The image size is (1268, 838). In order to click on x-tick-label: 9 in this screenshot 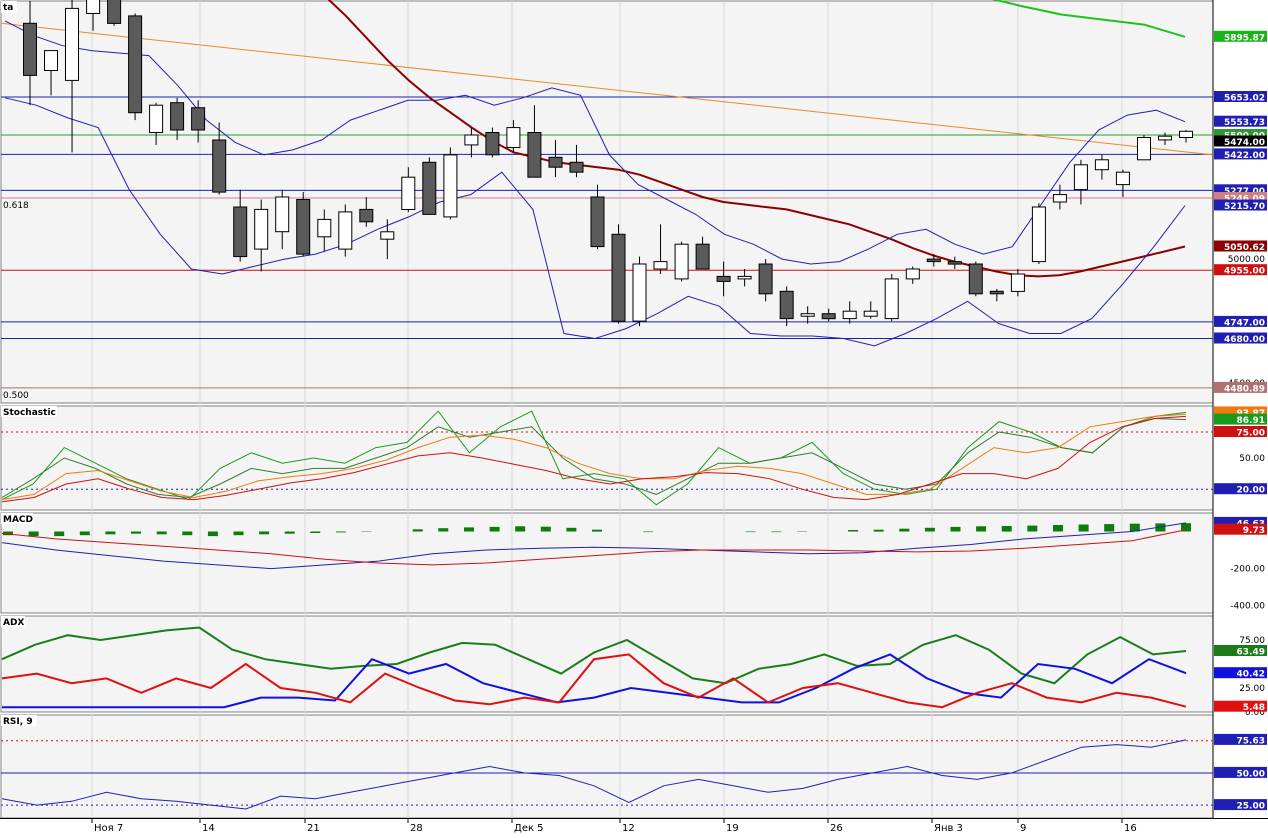, I will do `click(1023, 828)`.